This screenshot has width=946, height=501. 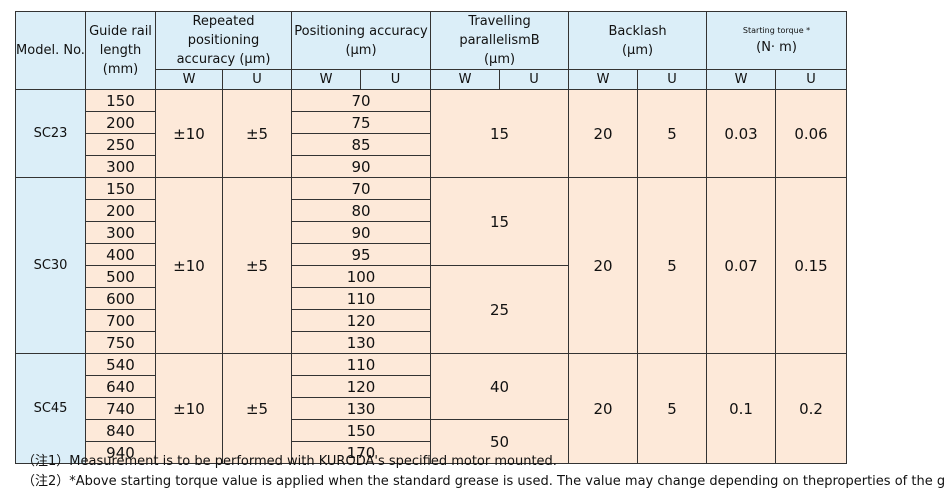 I want to click on header-position-line1: Positioning accuracy, so click(x=361, y=31).